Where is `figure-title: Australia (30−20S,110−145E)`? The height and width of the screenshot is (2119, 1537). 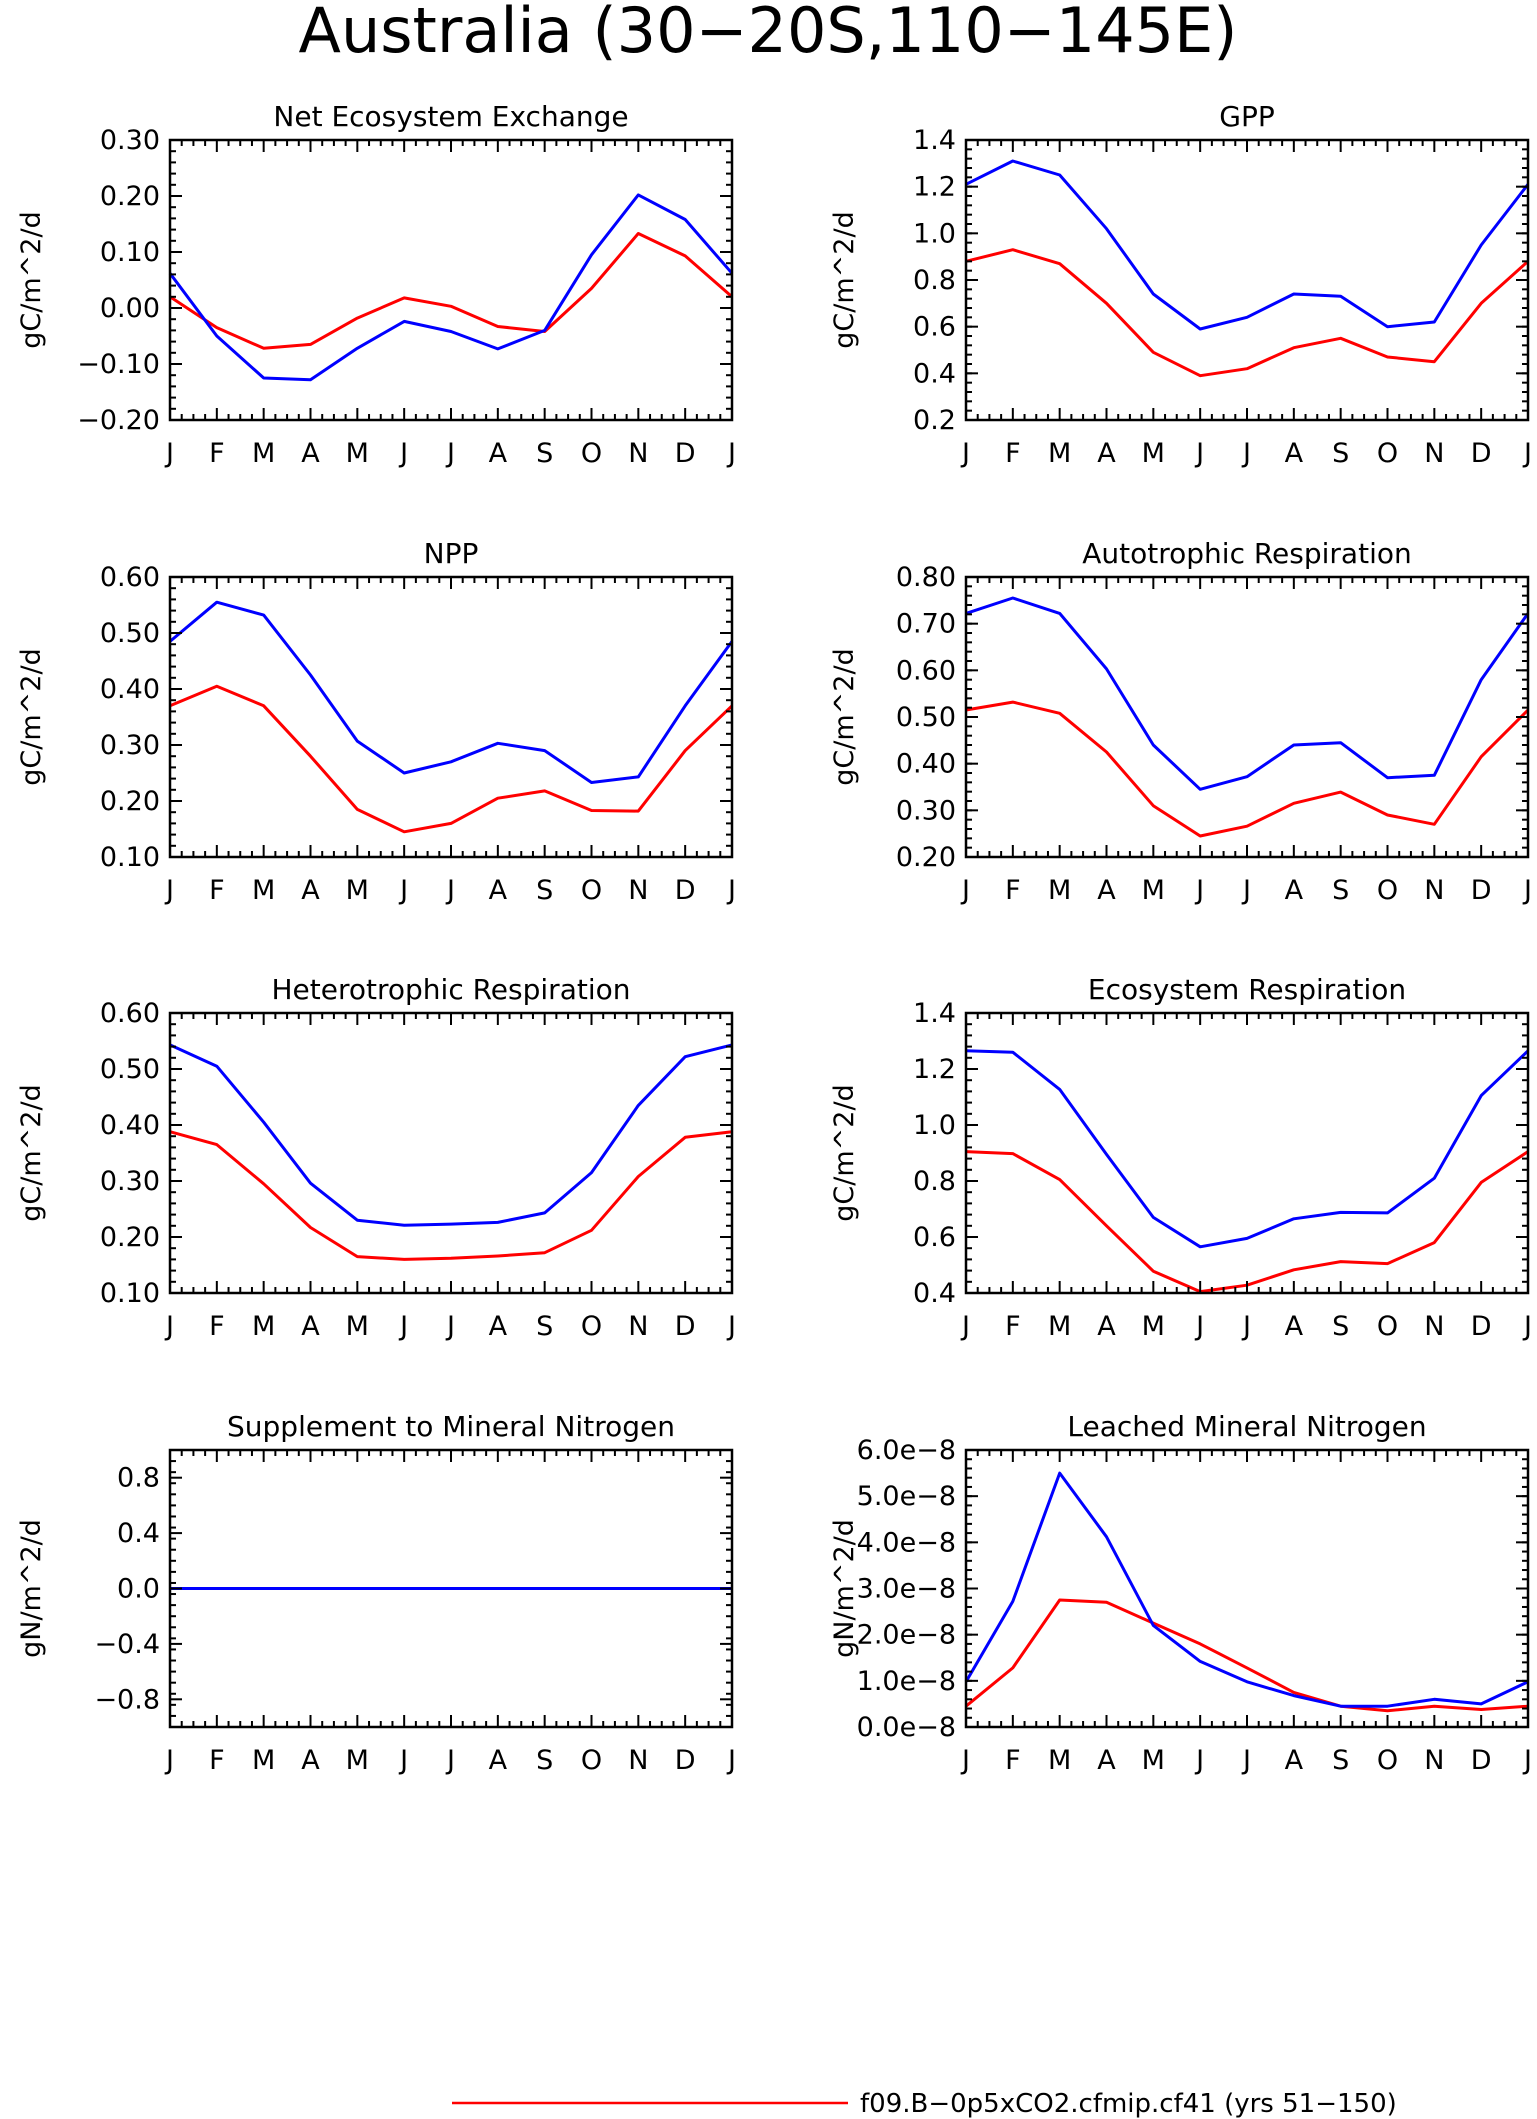 figure-title: Australia (30−20S,110−145E) is located at coordinates (768, 33).